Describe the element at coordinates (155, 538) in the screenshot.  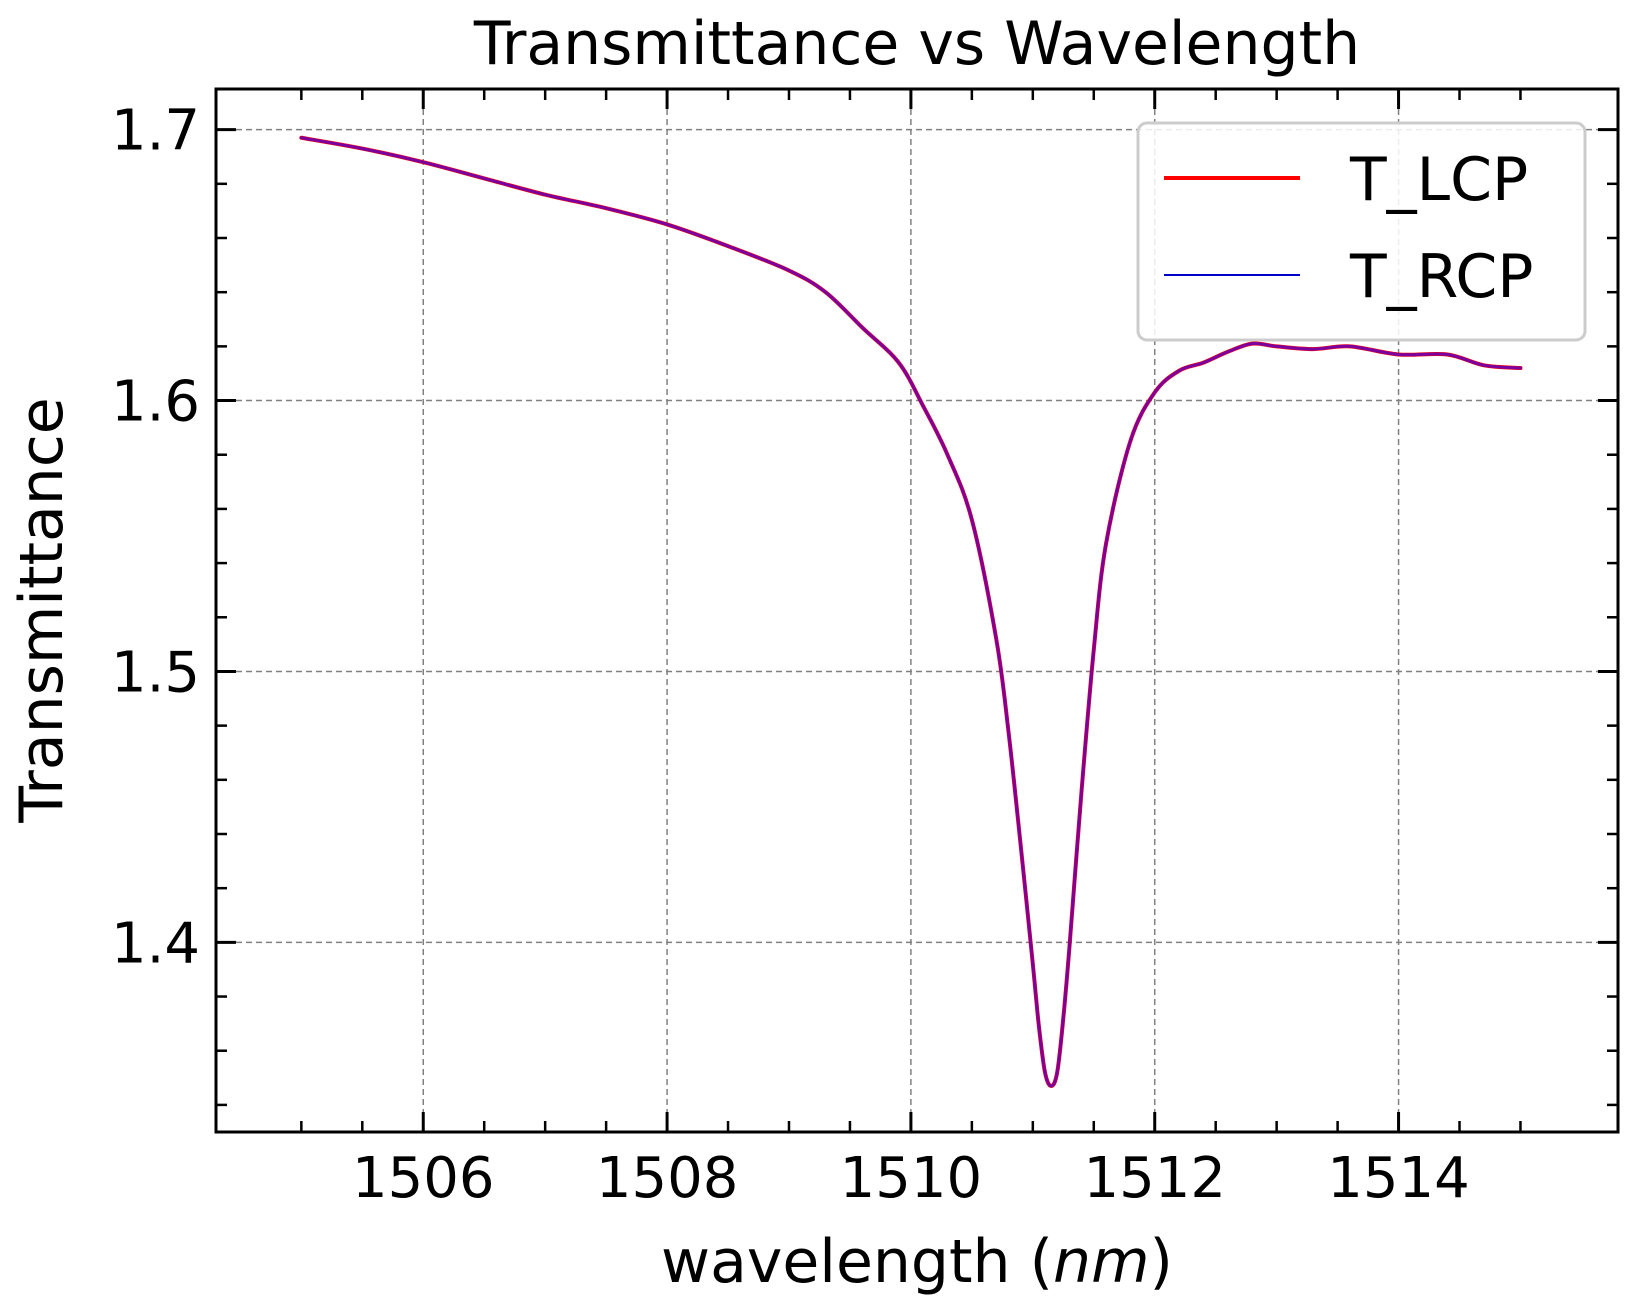
I see `y-tick-labels: 1.4 1.5 1.6 1.7` at that location.